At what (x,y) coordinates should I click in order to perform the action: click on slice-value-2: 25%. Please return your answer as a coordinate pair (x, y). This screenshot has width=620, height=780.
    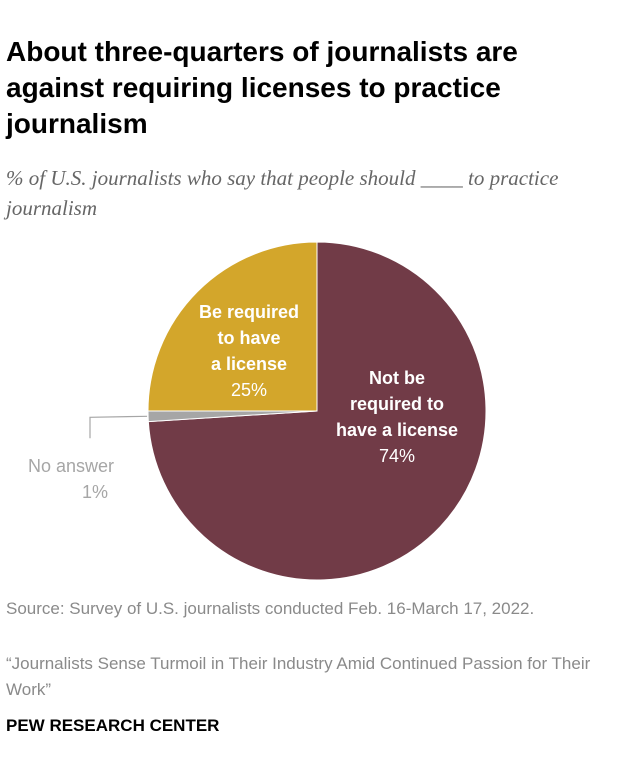
    Looking at the image, I should click on (249, 390).